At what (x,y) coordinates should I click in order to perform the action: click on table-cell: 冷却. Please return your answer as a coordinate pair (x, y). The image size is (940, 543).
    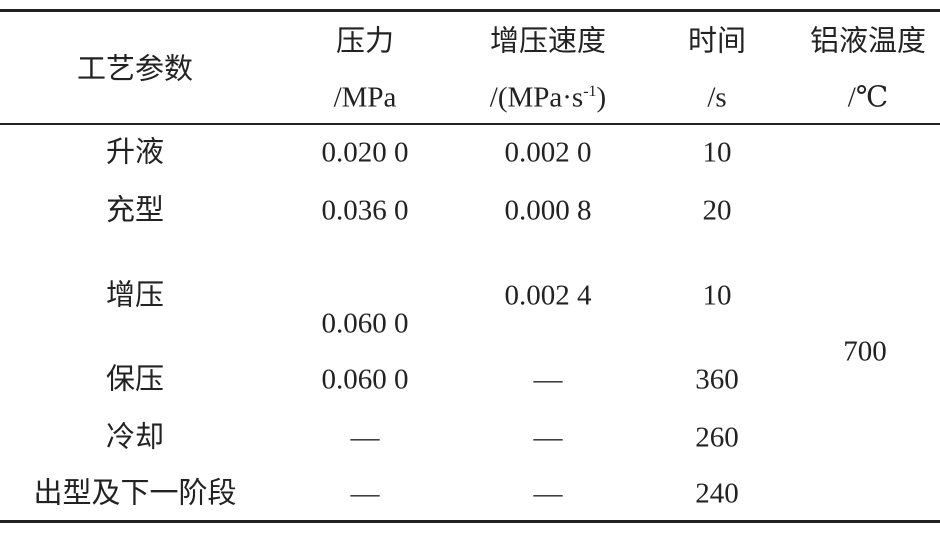
    Looking at the image, I should click on (135, 437).